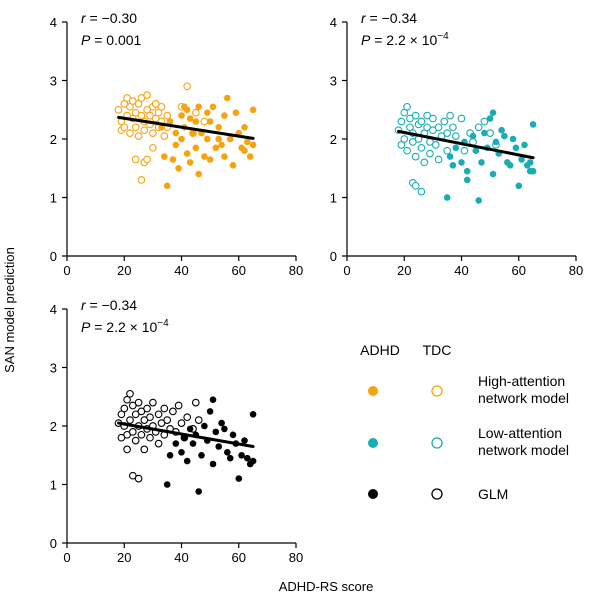 The image size is (590, 596). I want to click on y-tick-label-glm: 3, so click(53, 368).